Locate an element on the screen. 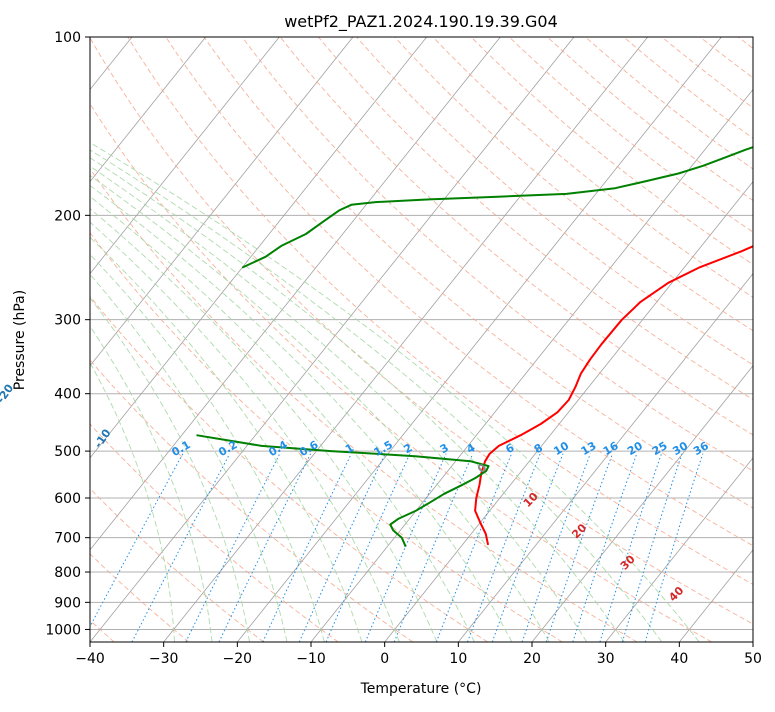 The image size is (775, 712). x-axis-label: Temperature (°C) is located at coordinates (421, 689).